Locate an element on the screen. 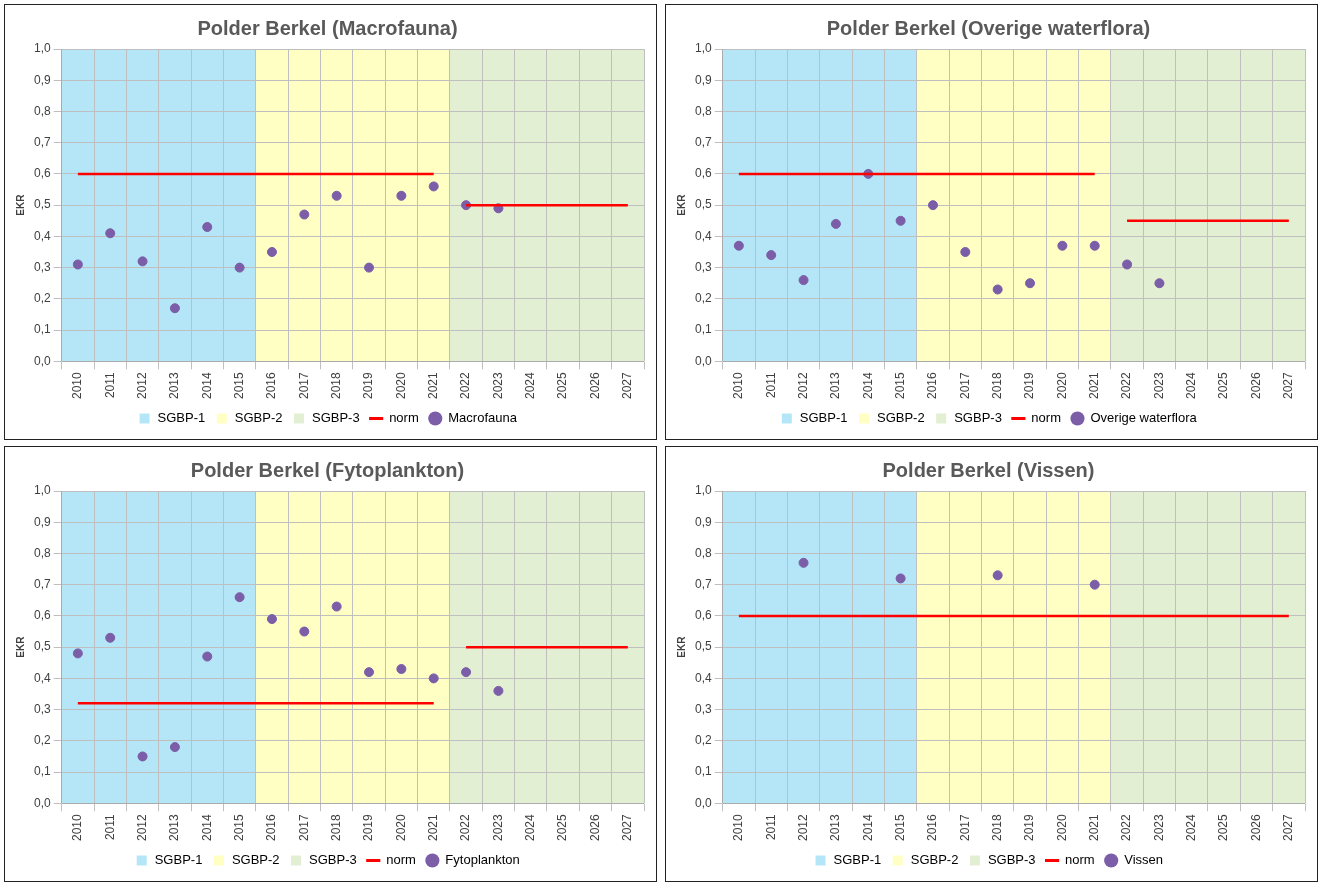  x-tick-label: 2025 is located at coordinates (1223, 385).